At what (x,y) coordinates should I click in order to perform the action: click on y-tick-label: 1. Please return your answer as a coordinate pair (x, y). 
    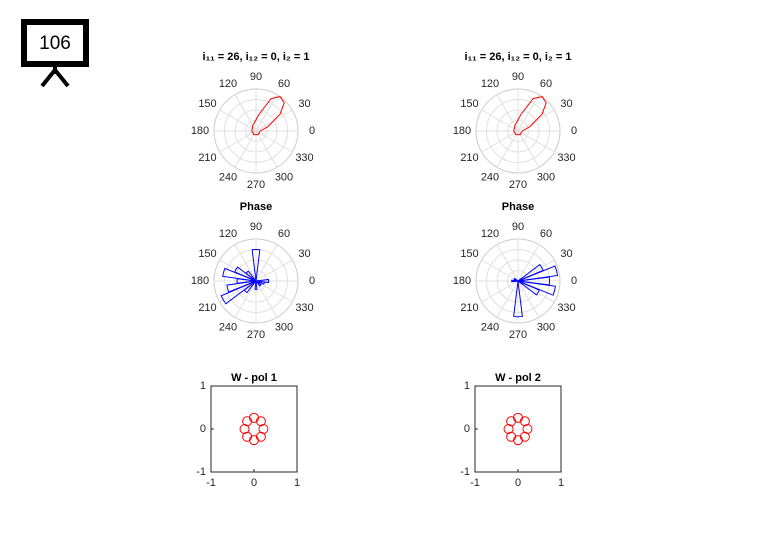
    Looking at the image, I should click on (203, 386).